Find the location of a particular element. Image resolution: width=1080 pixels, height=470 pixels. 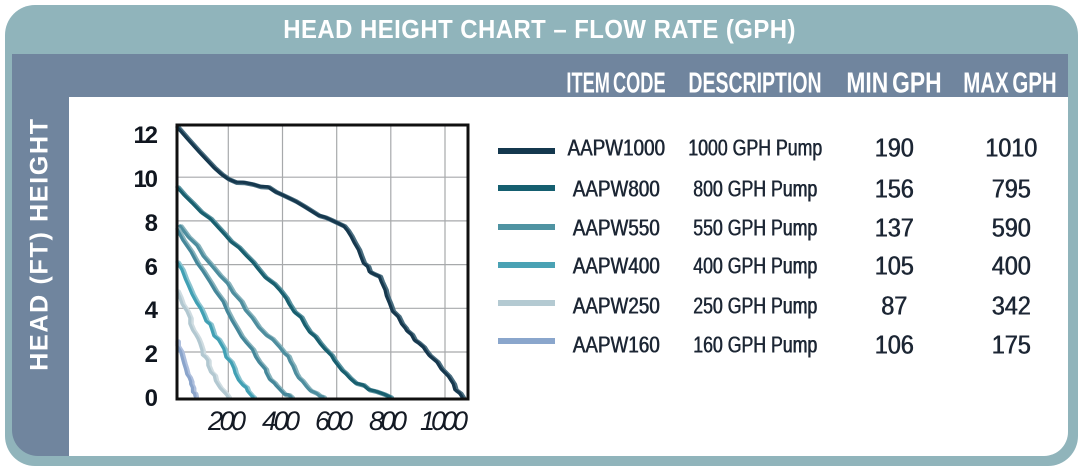

svg-text: 6 is located at coordinates (151, 267).